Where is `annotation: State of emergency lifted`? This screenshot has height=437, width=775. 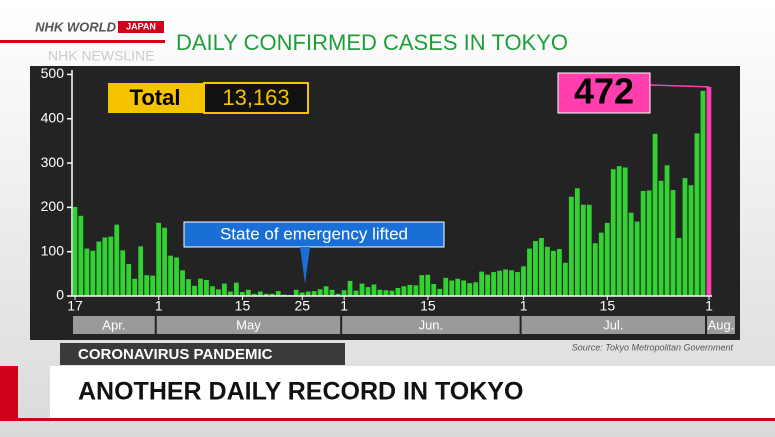
annotation: State of emergency lifted is located at coordinates (314, 233).